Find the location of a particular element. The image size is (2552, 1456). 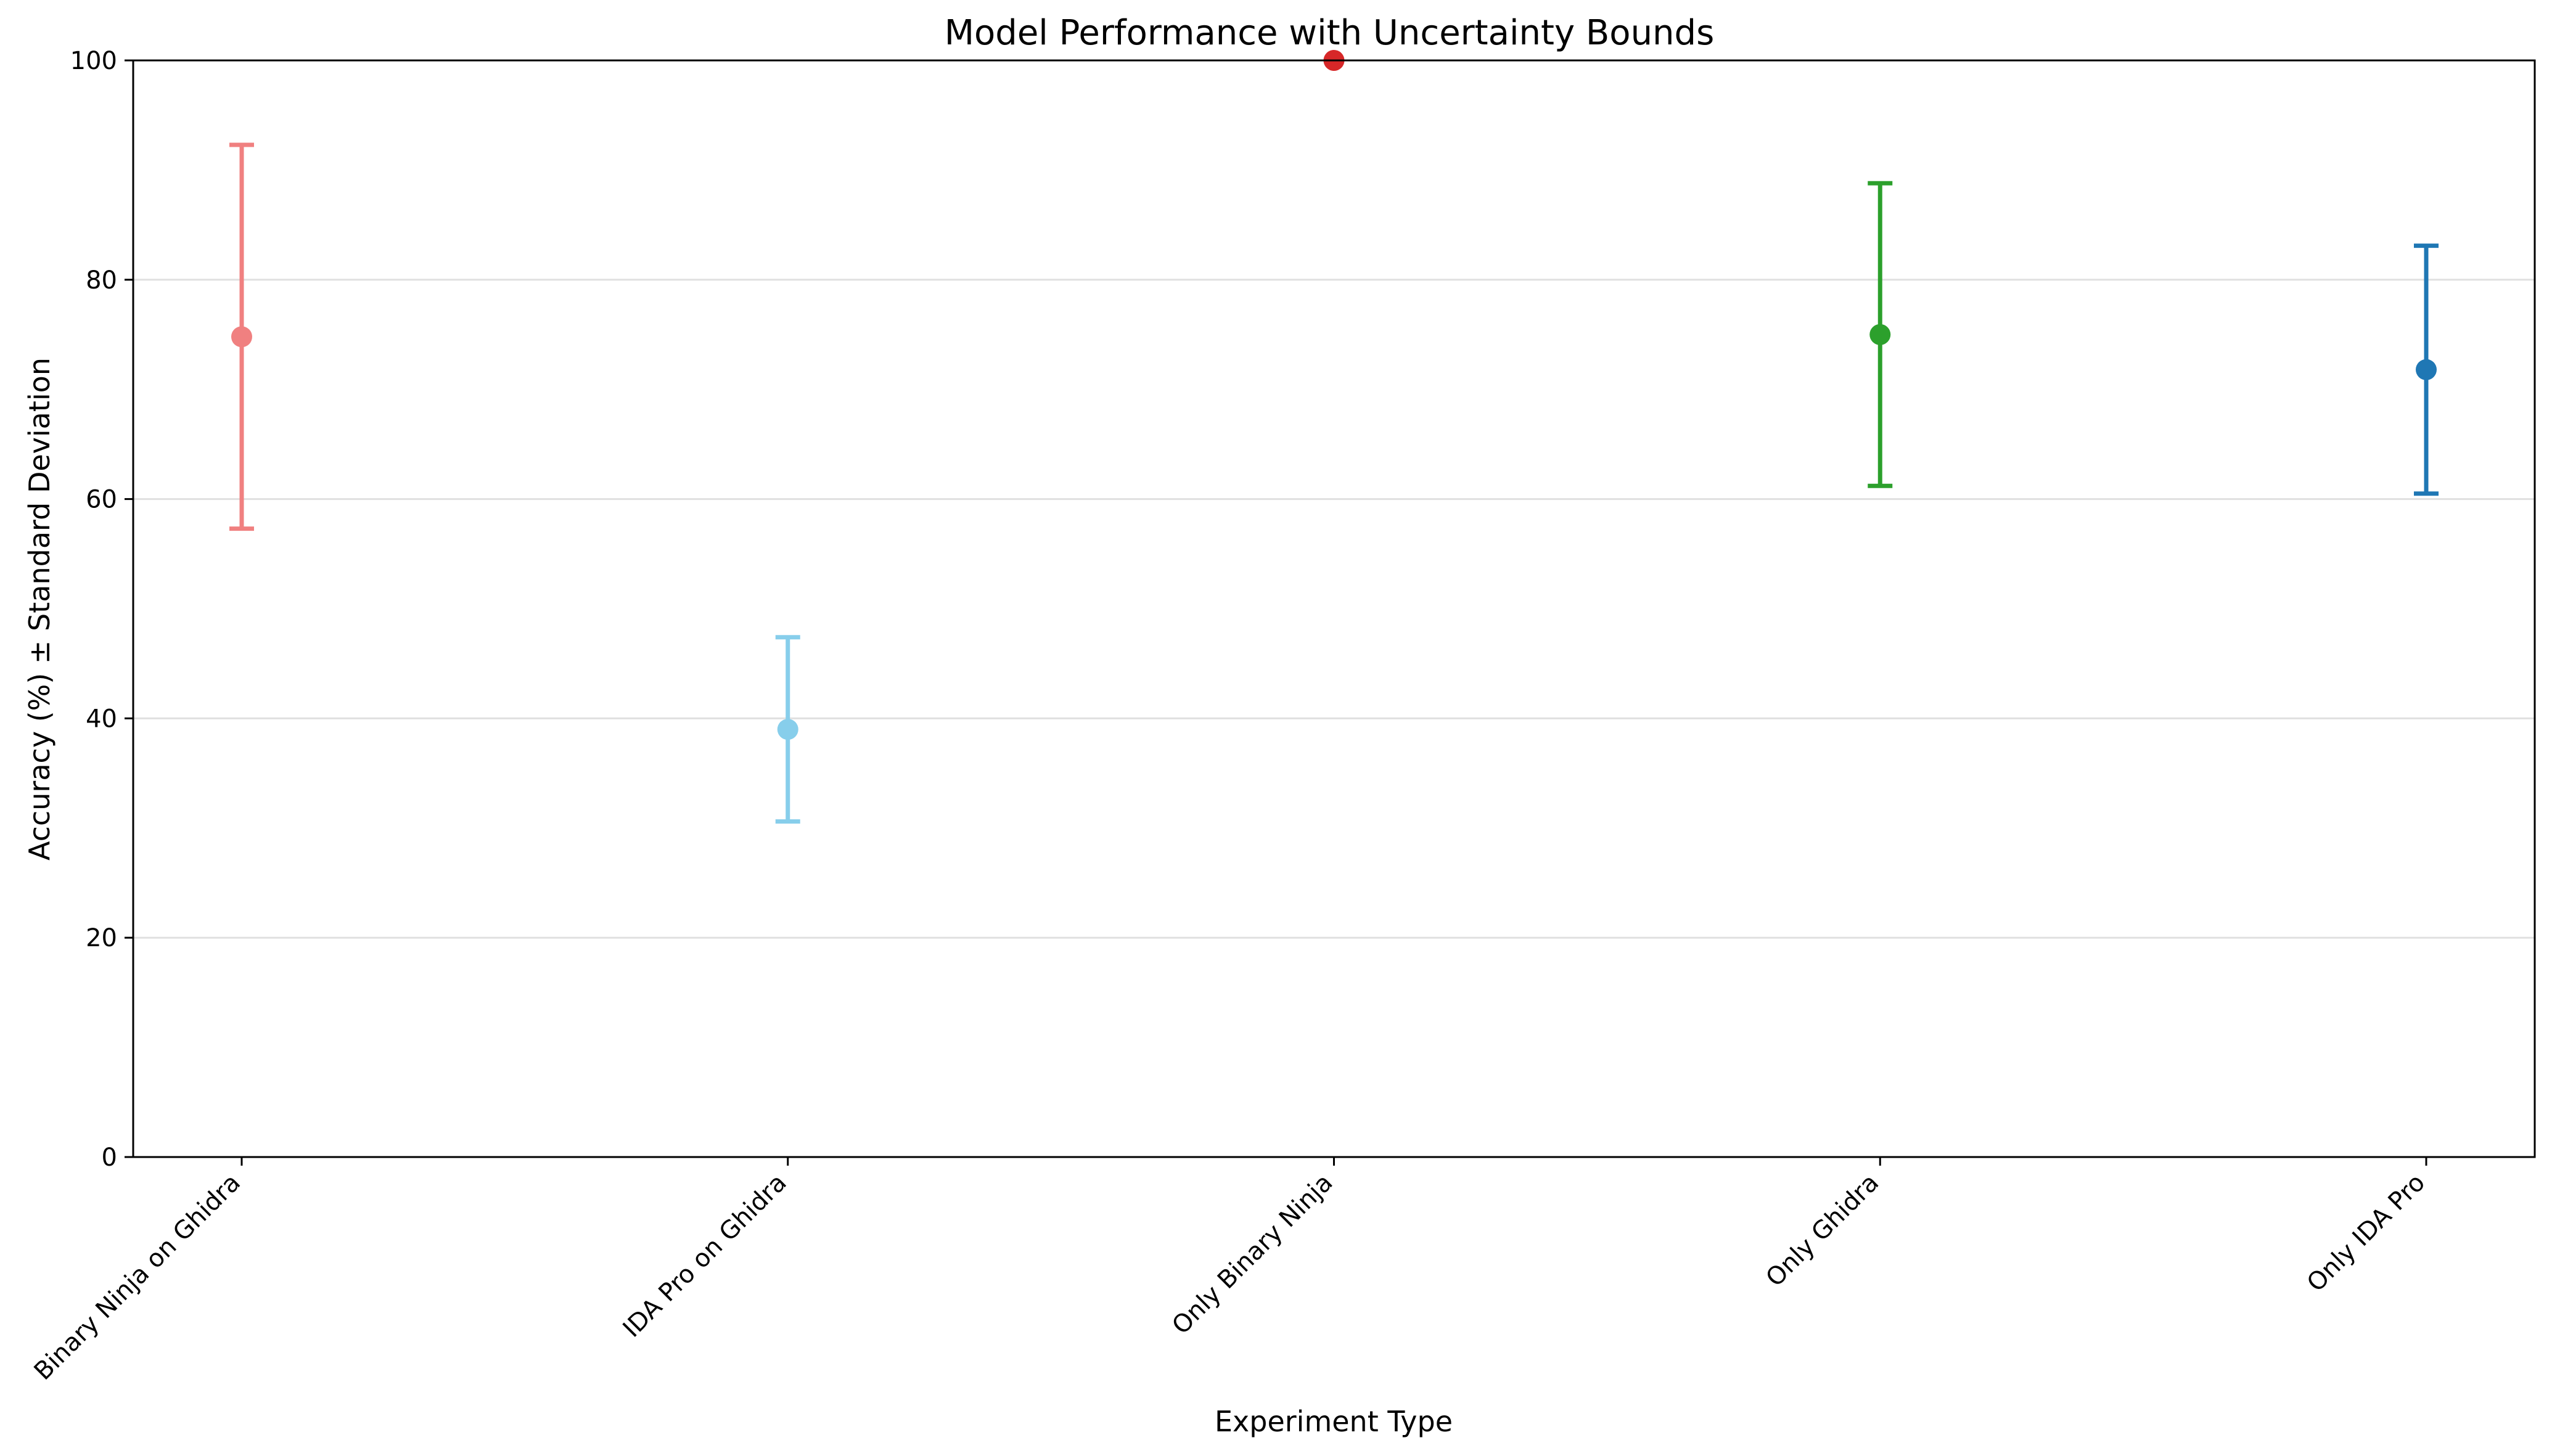

x-axis-label: Experiment Type is located at coordinates (1334, 1421).